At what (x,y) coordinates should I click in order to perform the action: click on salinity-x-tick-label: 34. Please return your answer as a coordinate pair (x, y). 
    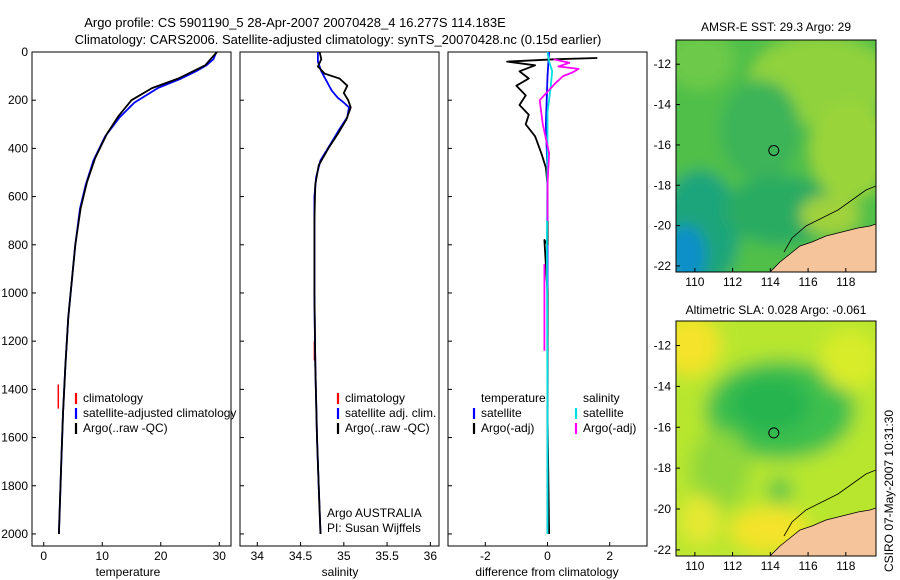
    Looking at the image, I should click on (258, 556).